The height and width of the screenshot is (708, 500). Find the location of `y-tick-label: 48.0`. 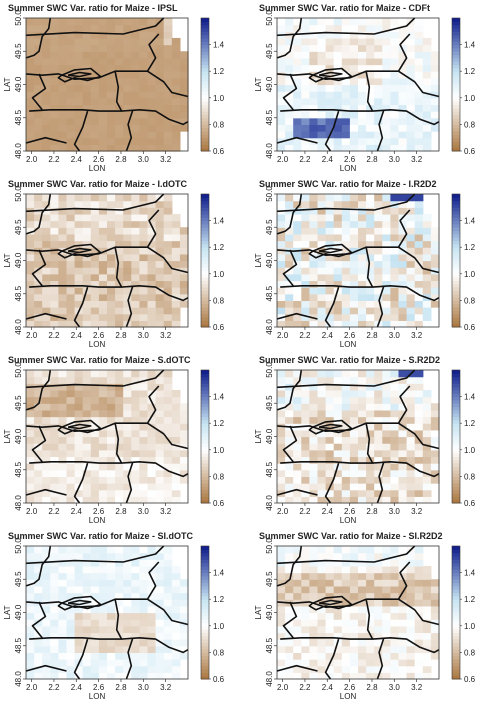

y-tick-label: 48.0 is located at coordinates (18, 151).